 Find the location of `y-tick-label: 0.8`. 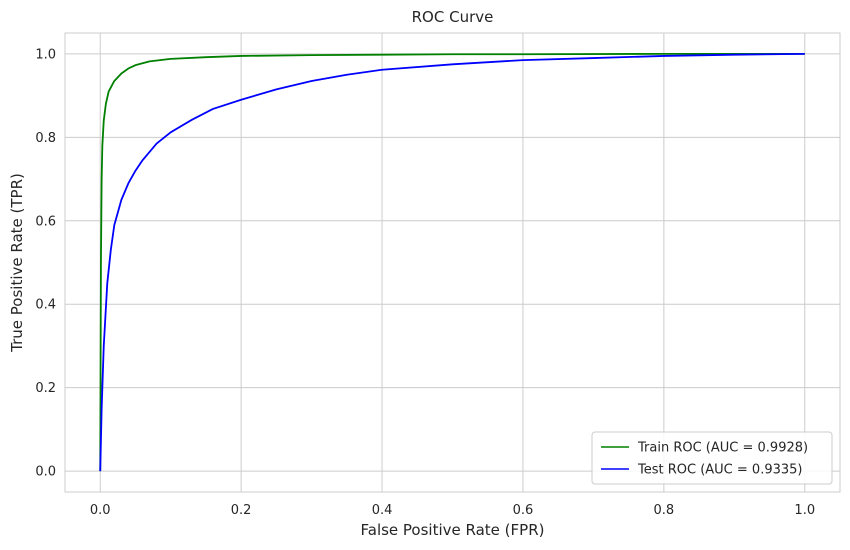

y-tick-label: 0.8 is located at coordinates (45, 138).